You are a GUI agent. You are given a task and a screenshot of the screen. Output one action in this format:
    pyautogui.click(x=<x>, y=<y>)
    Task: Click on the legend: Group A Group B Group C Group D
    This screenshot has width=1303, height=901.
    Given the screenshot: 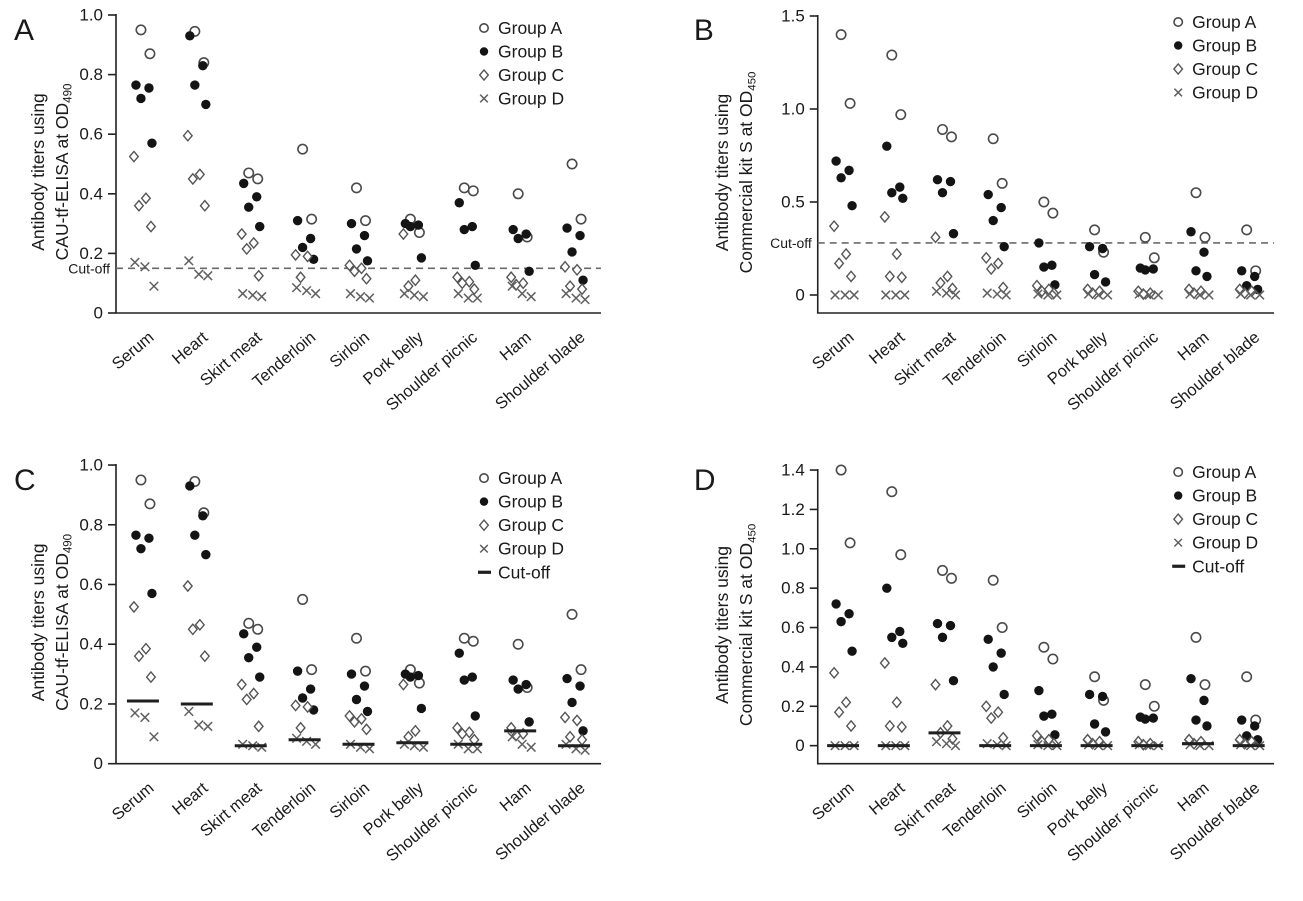 What is the action you would take?
    pyautogui.click(x=521, y=63)
    